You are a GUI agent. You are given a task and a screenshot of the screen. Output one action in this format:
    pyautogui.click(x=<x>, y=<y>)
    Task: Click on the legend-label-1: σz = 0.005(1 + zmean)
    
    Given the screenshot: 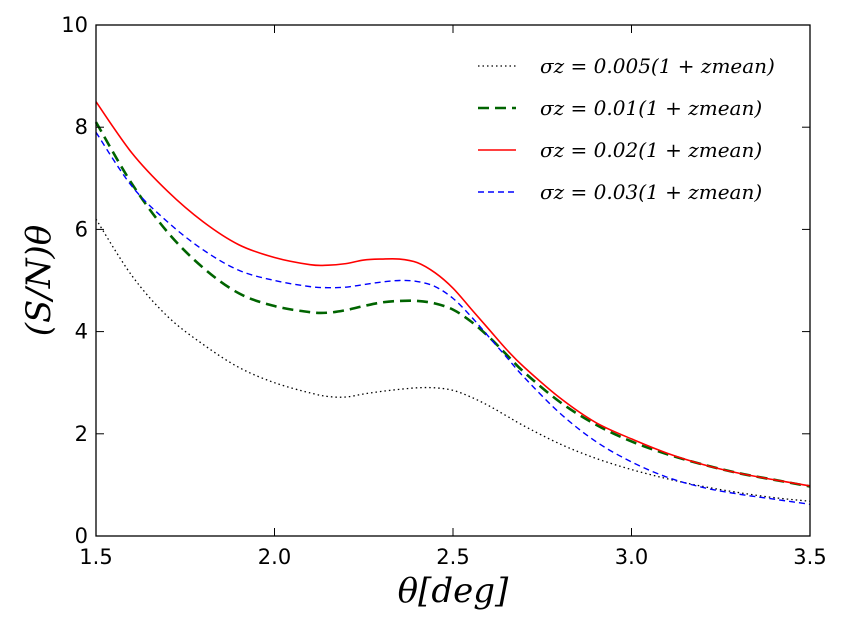 What is the action you would take?
    pyautogui.click(x=657, y=66)
    